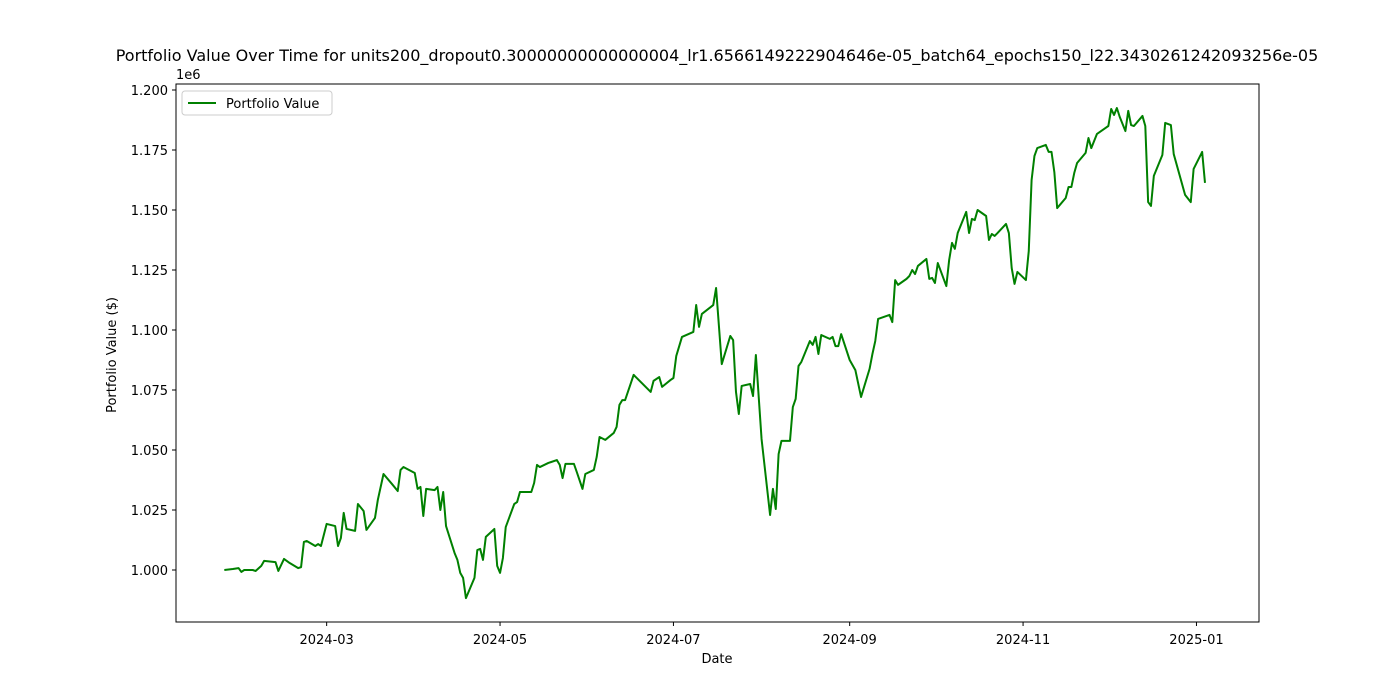 The width and height of the screenshot is (1400, 700). Describe the element at coordinates (149, 571) in the screenshot. I see `y-tick-label: 1.000` at that location.